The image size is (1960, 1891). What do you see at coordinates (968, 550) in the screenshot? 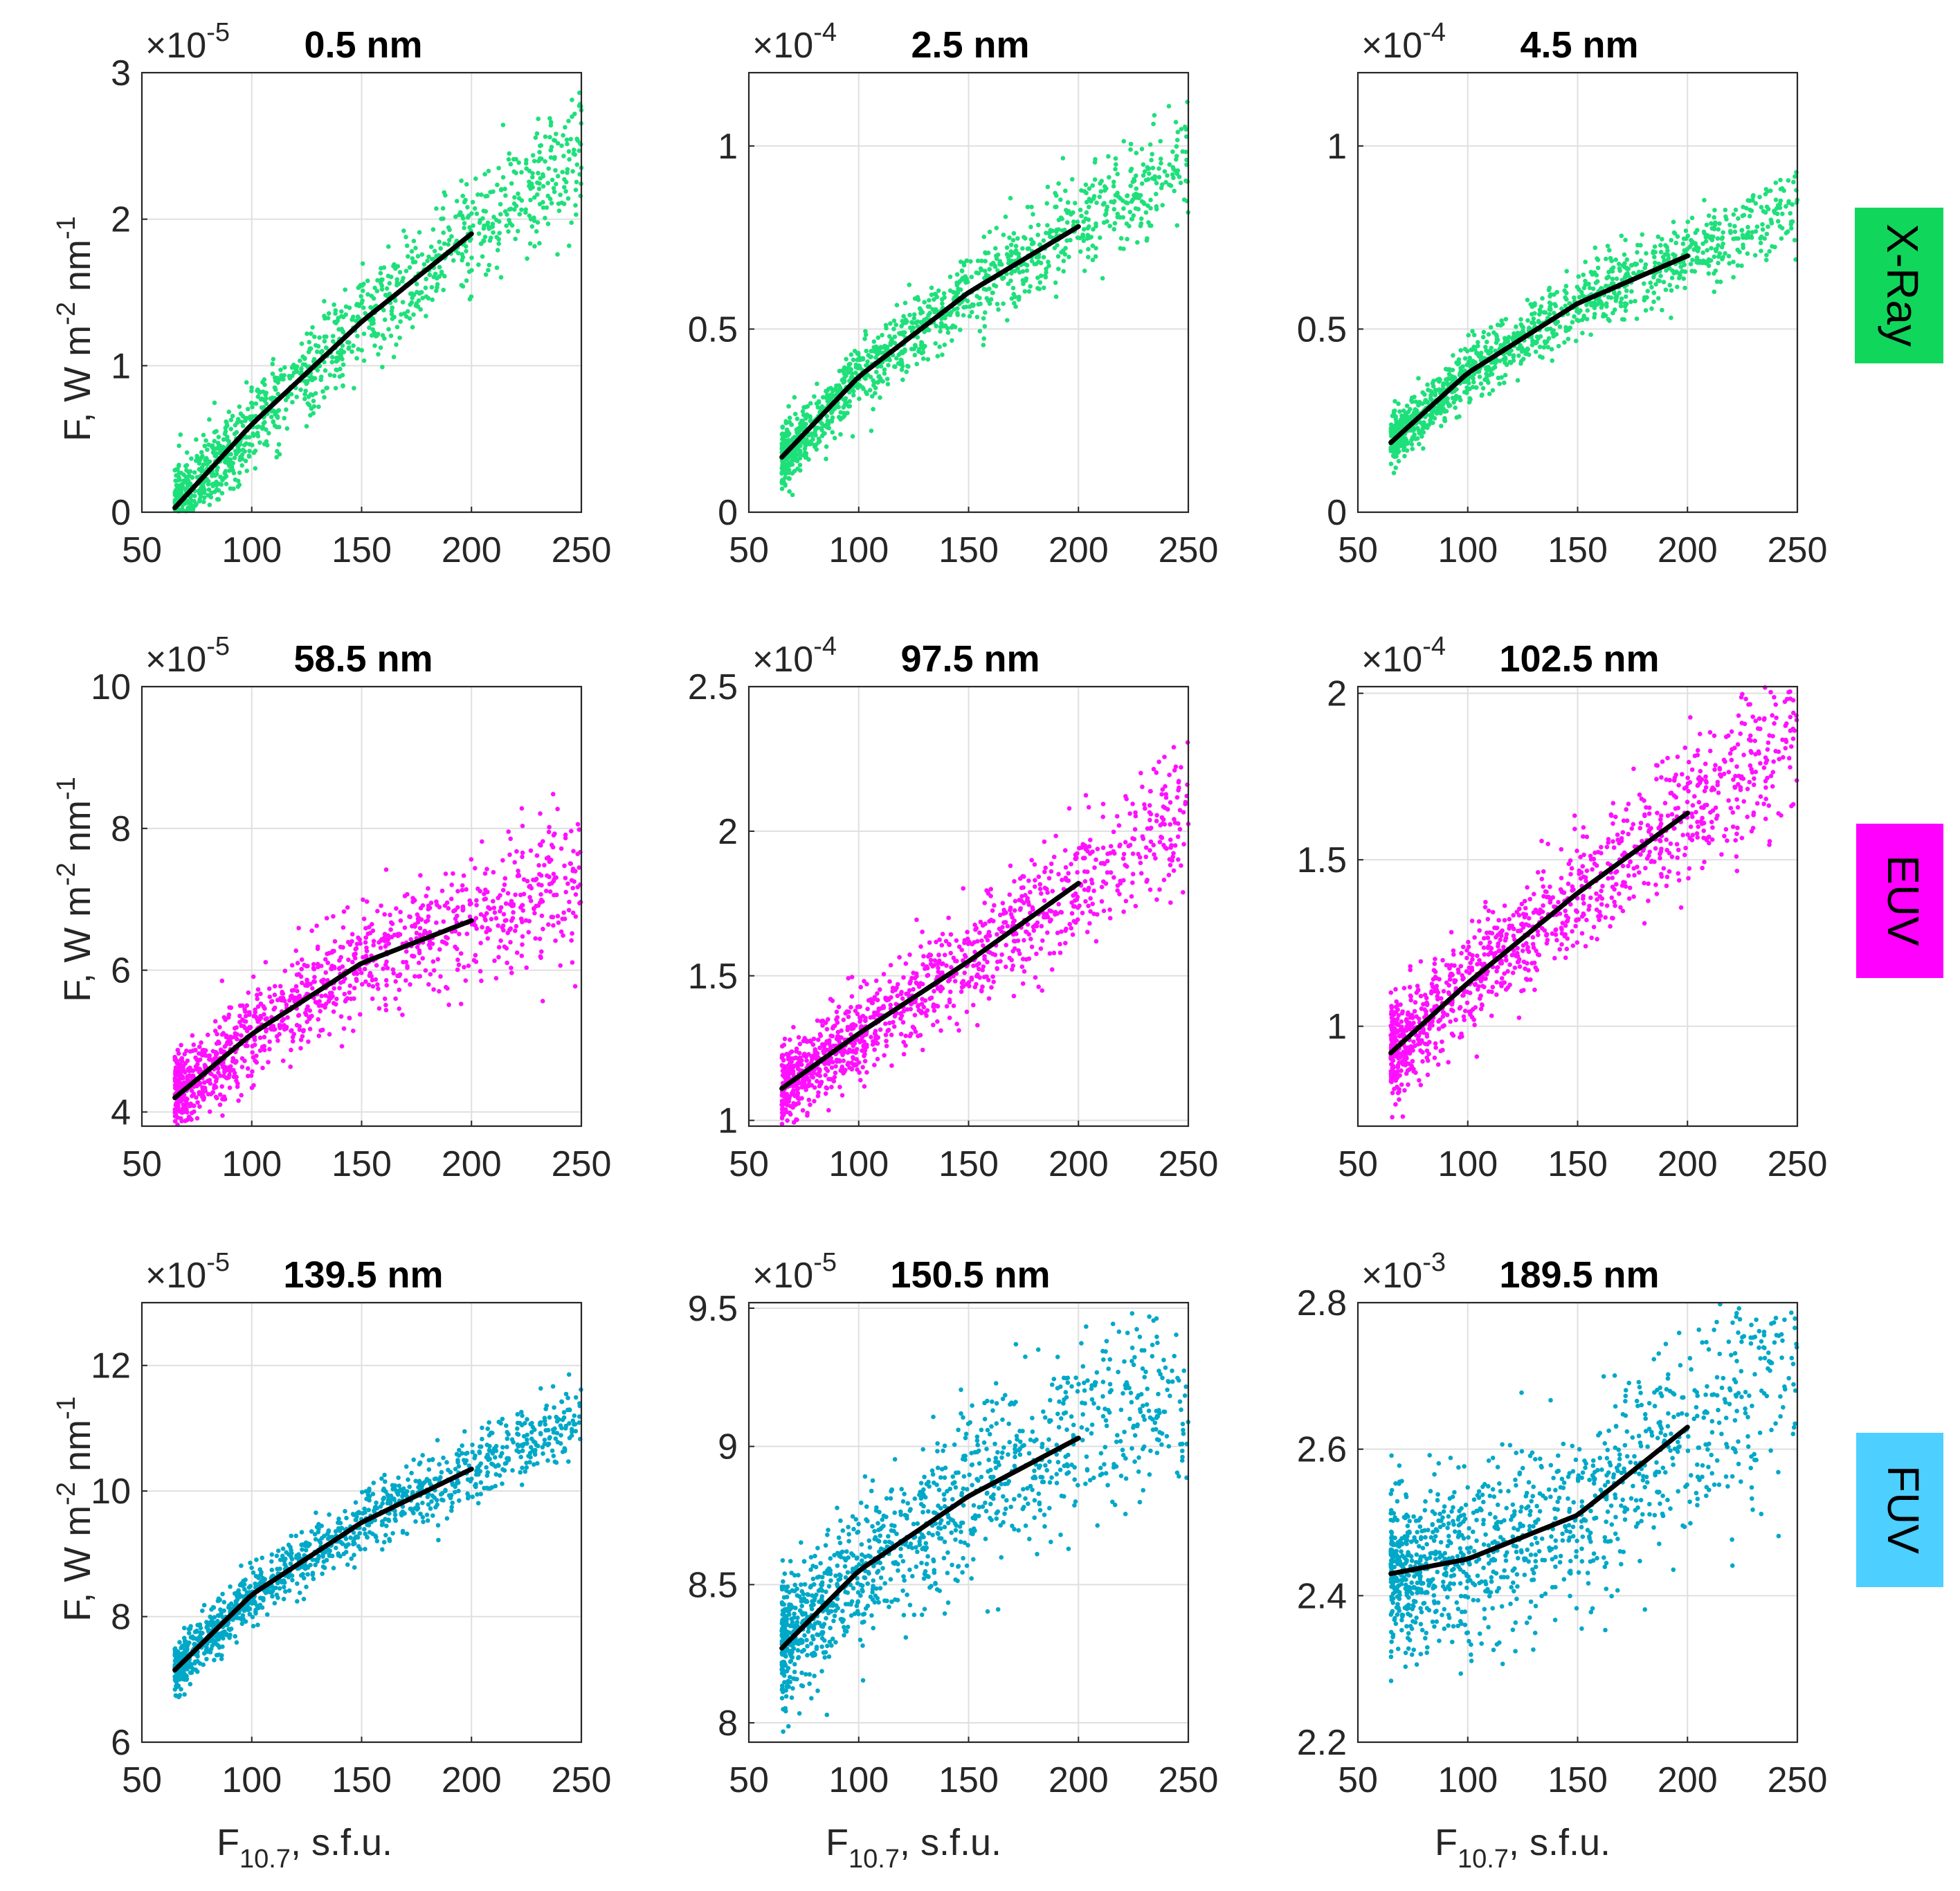
I see `x-tick-label: 150` at bounding box center [968, 550].